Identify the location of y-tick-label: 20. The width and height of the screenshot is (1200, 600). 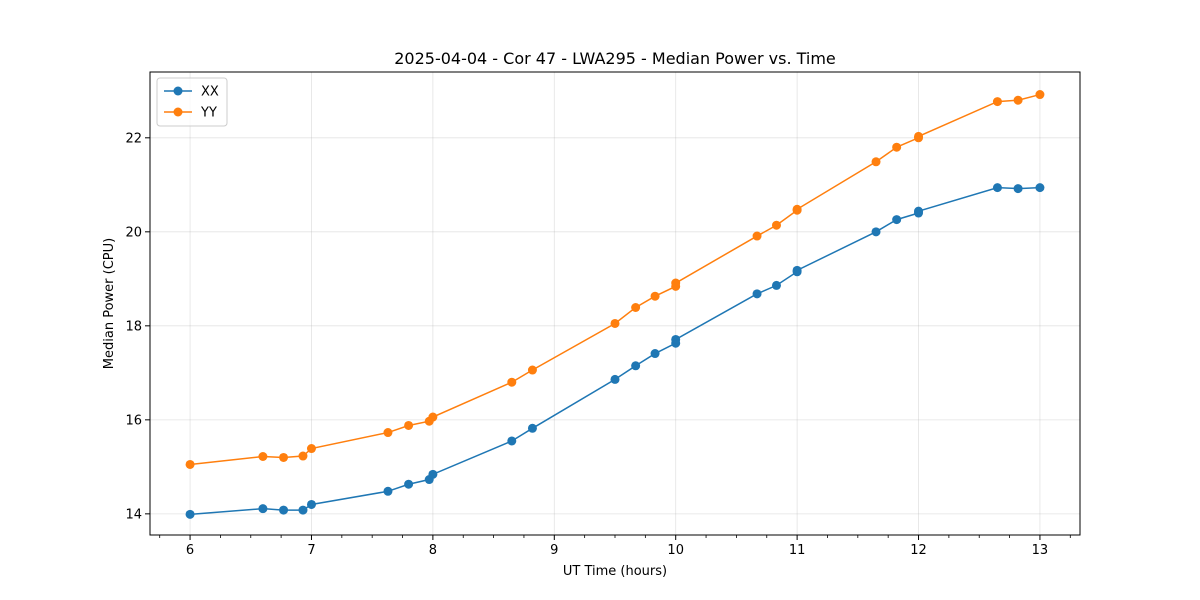
(133, 232).